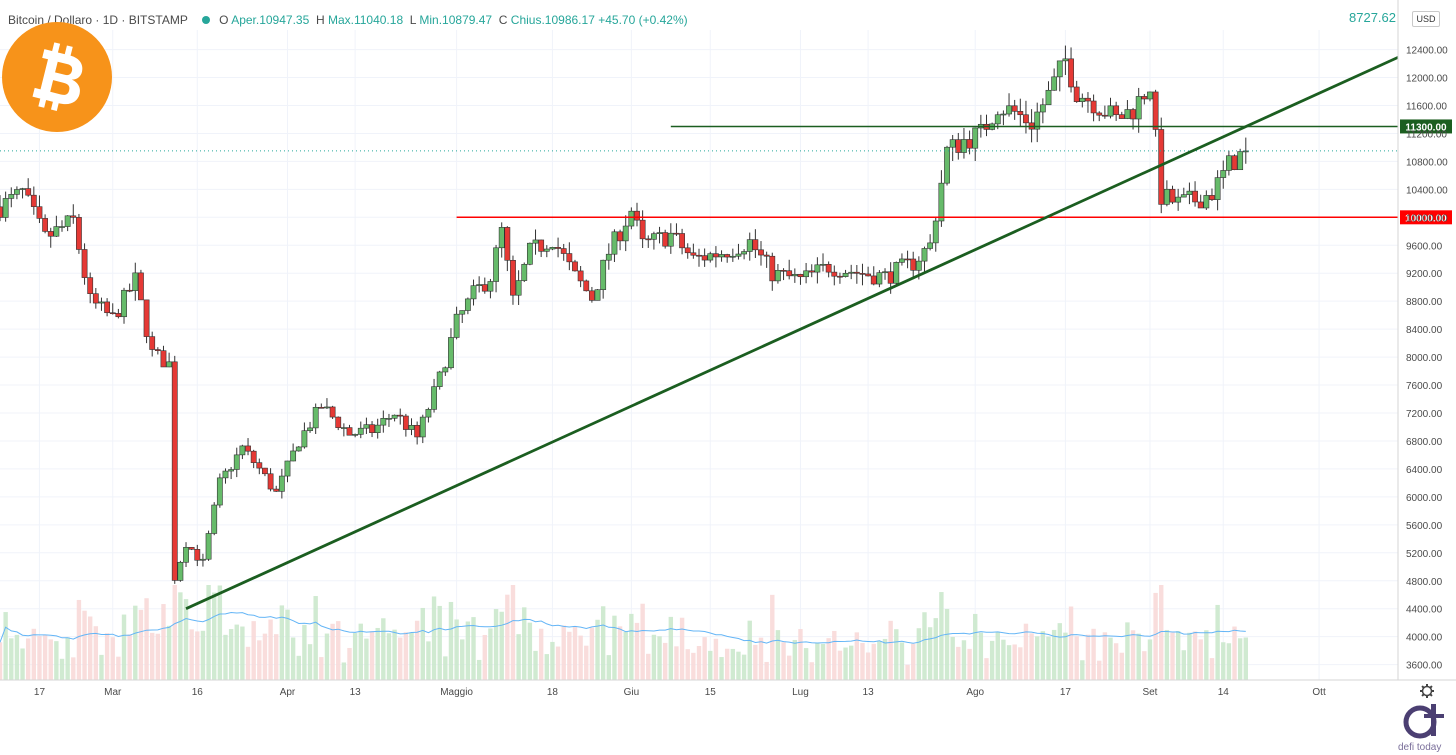 Image resolution: width=1456 pixels, height=755 pixels. I want to click on currency-button: USD, so click(1426, 19).